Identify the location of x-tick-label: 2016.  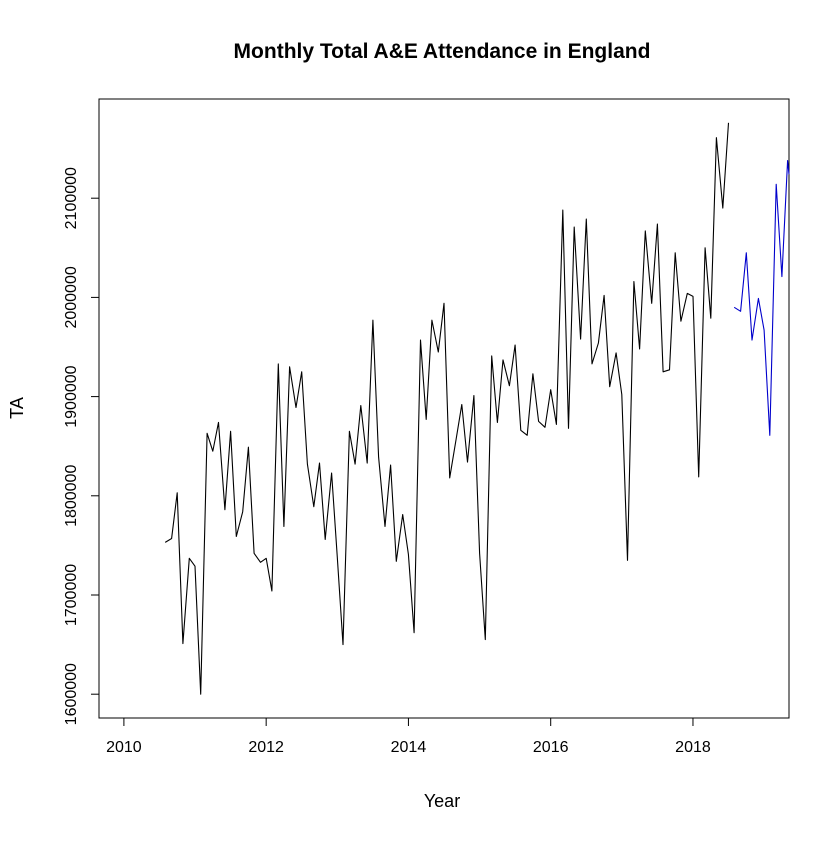
(551, 747).